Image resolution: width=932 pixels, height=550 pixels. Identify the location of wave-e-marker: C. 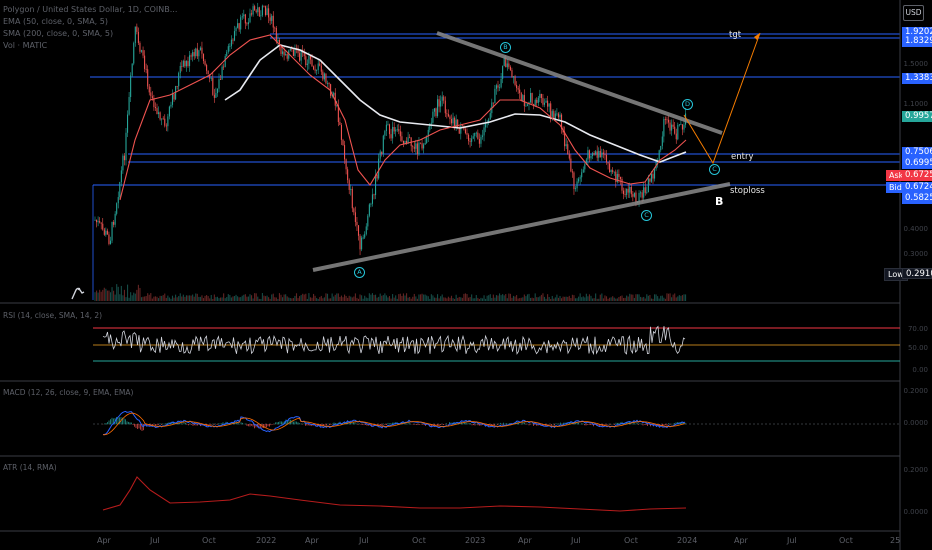
(714, 169).